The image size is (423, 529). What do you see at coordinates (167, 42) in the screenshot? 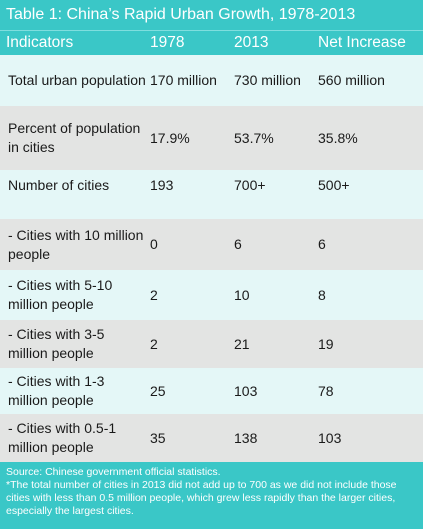
I see `header-1978: 1978` at bounding box center [167, 42].